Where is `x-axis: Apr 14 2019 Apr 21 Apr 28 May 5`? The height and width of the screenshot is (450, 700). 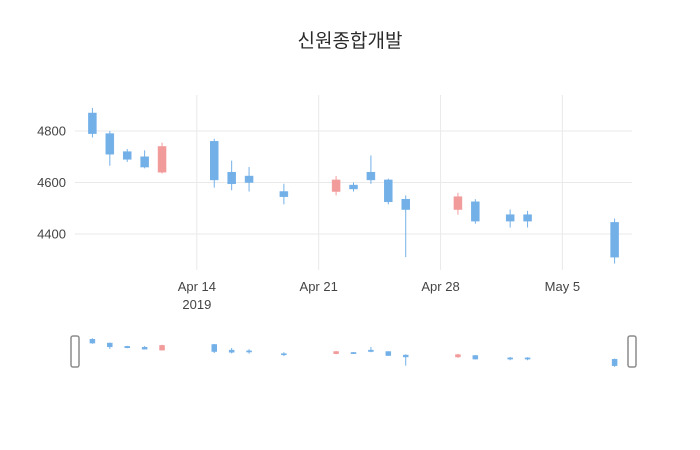 x-axis: Apr 14 2019 Apr 21 Apr 28 May 5 is located at coordinates (379, 295).